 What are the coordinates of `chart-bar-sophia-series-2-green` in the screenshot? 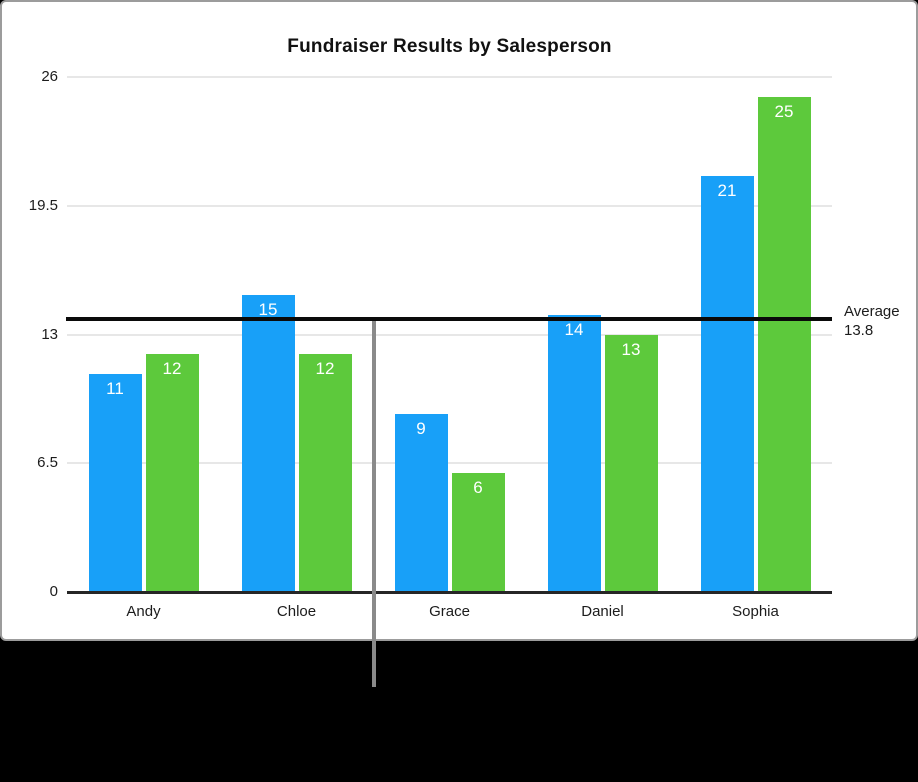 It's located at (784, 343).